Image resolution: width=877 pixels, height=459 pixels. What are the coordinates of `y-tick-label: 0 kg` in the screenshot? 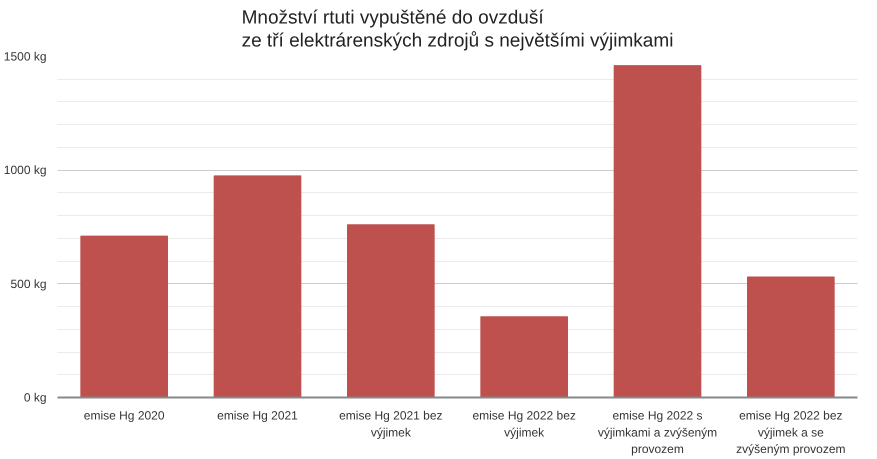 It's located at (35, 397).